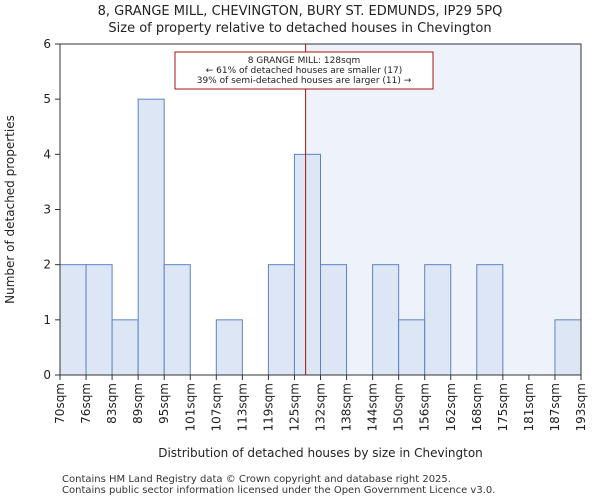 The image size is (600, 500). Describe the element at coordinates (125, 347) in the screenshot. I see `bar-83sqm` at that location.